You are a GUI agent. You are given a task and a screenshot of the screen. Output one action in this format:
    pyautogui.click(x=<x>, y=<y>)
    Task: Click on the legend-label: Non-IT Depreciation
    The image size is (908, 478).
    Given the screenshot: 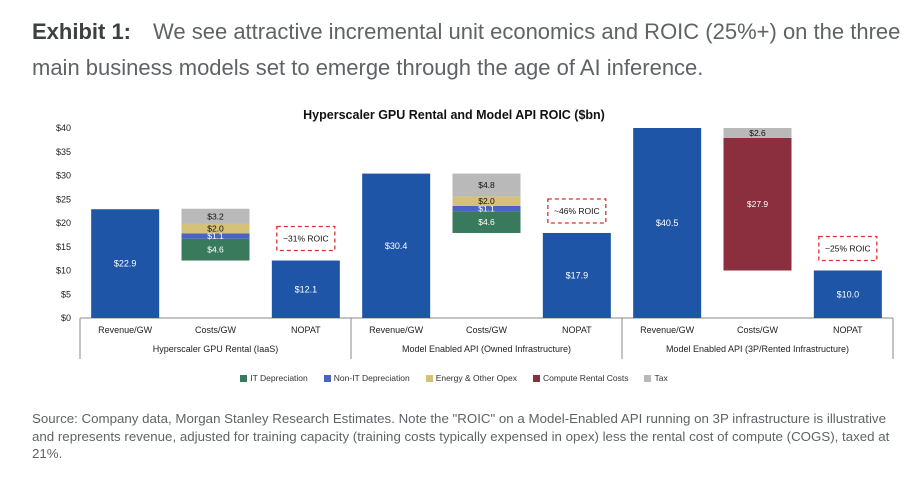 What is the action you would take?
    pyautogui.click(x=371, y=378)
    